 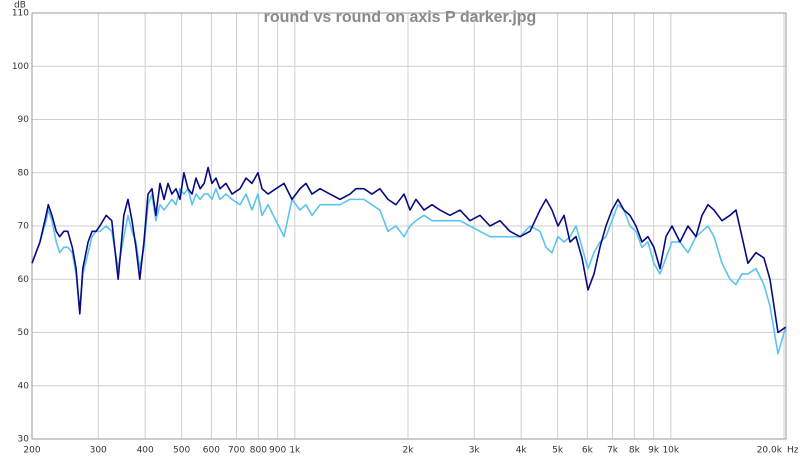 I want to click on x-tick-label: 600, so click(x=211, y=451).